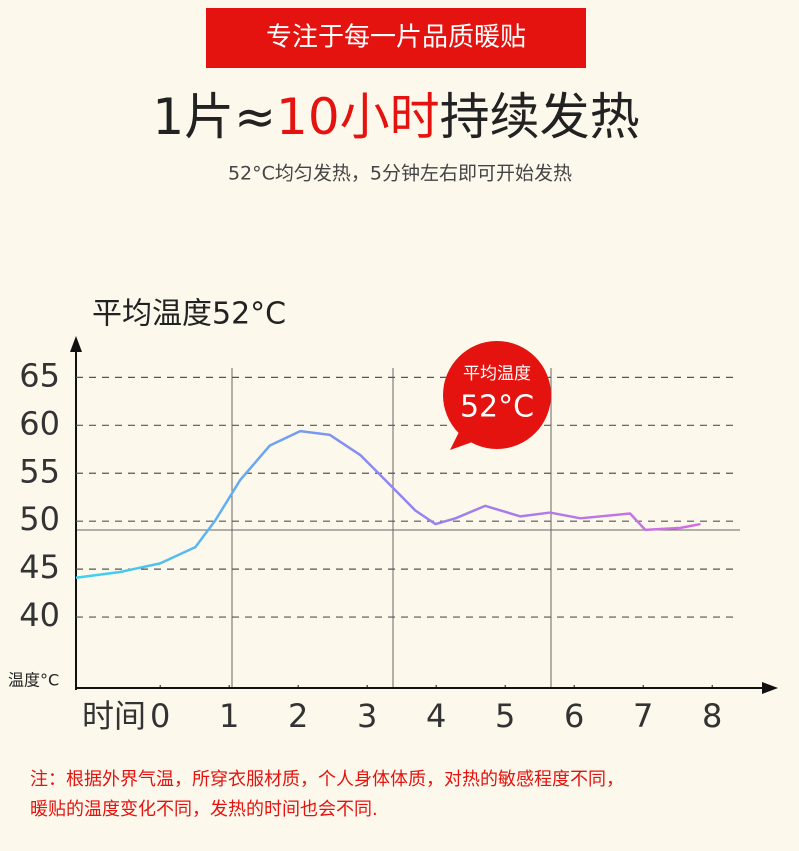  What do you see at coordinates (464, 440) in the screenshot?
I see `badge-tail` at bounding box center [464, 440].